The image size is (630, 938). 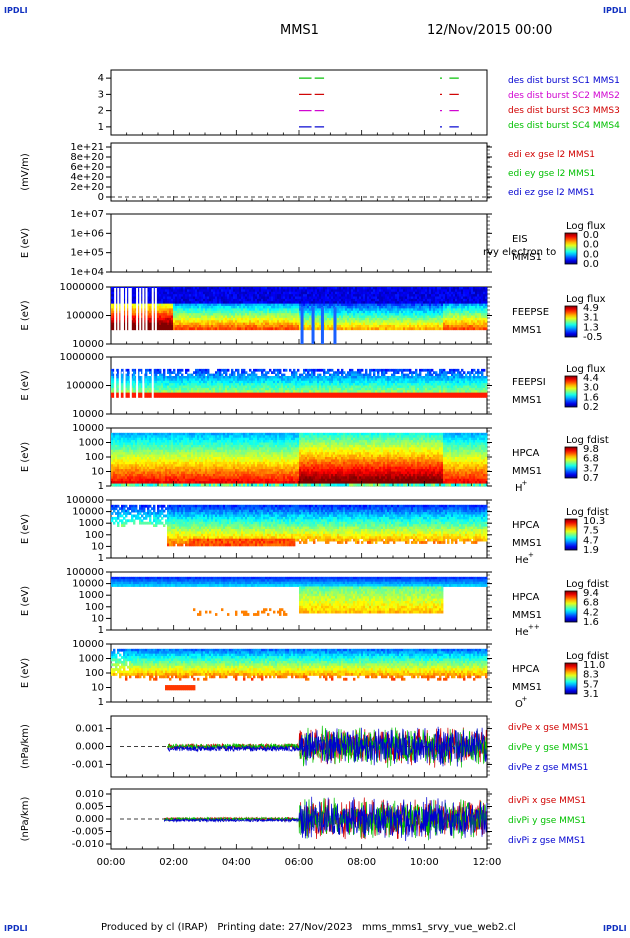 I want to click on y-tick-label: 2, so click(x=101, y=111).